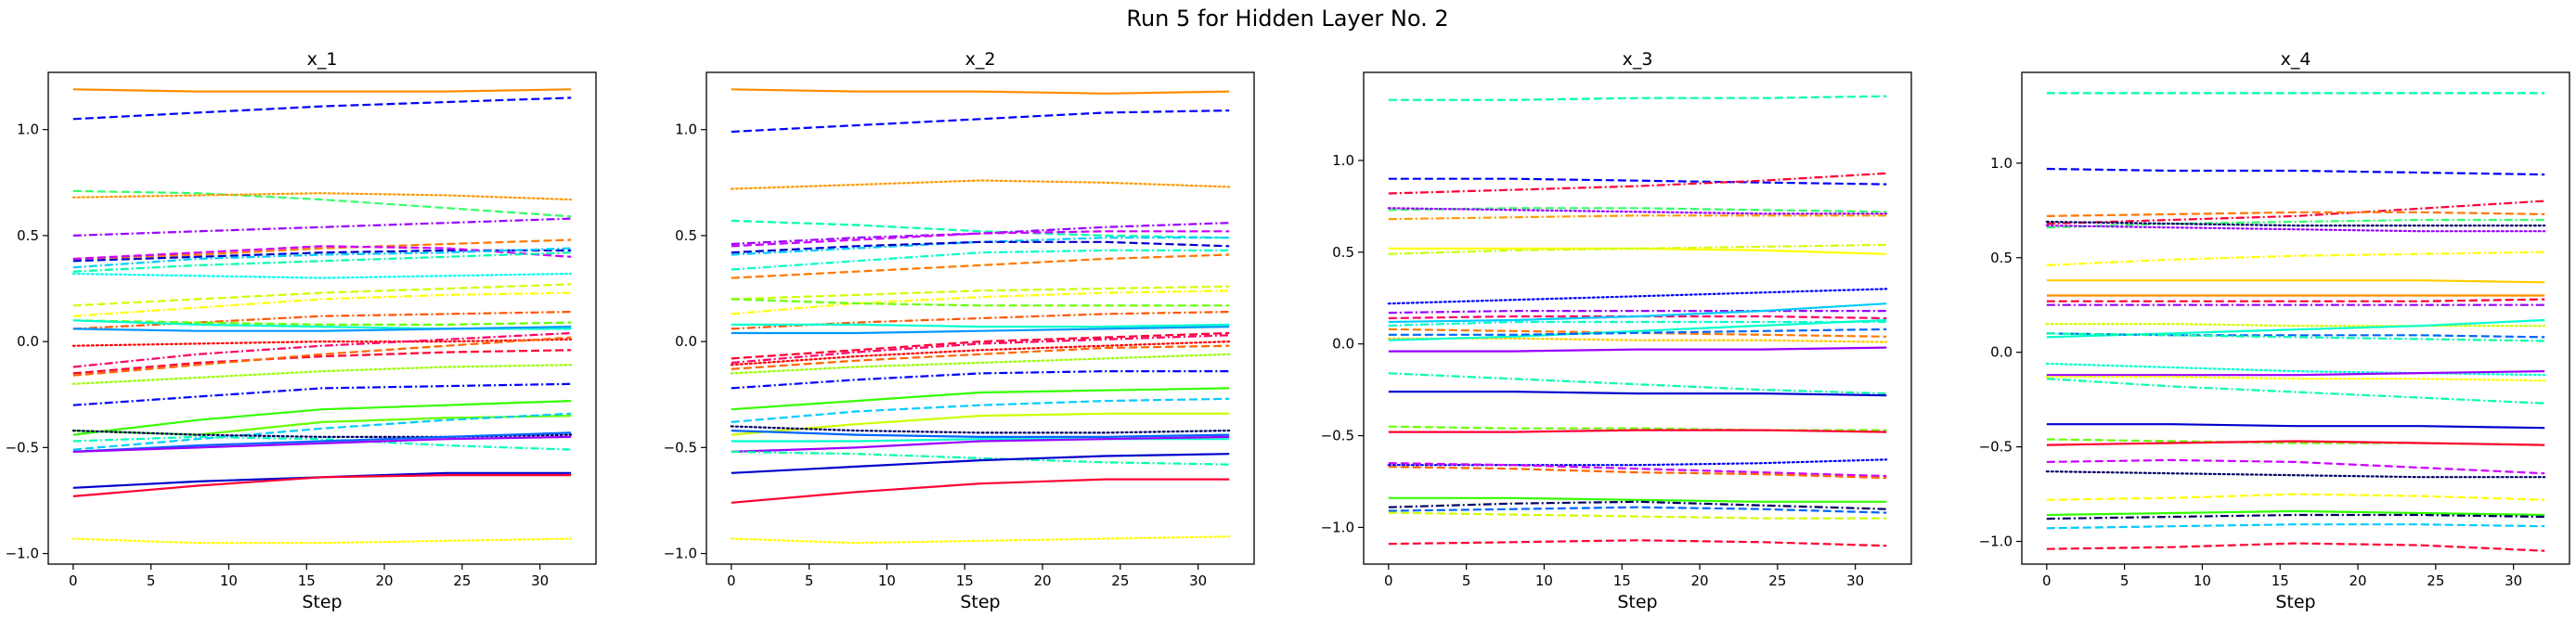  What do you see at coordinates (2296, 59) in the screenshot?
I see `subplot-title: x_4` at bounding box center [2296, 59].